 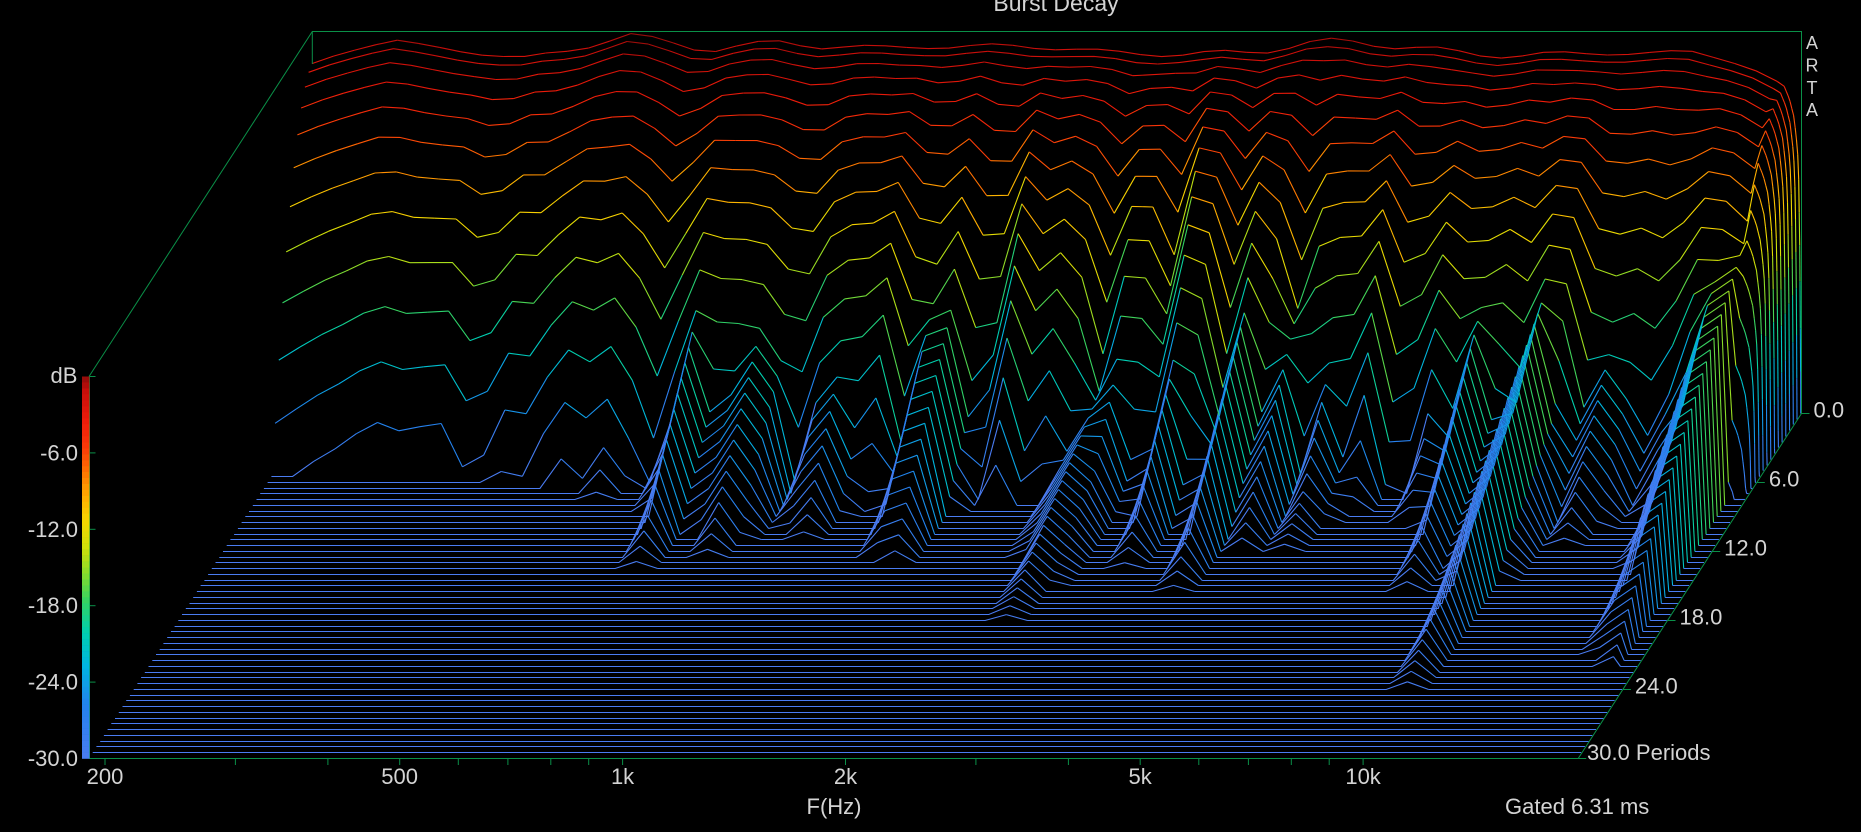 What do you see at coordinates (53, 605) in the screenshot?
I see `svg-text: -18.0` at bounding box center [53, 605].